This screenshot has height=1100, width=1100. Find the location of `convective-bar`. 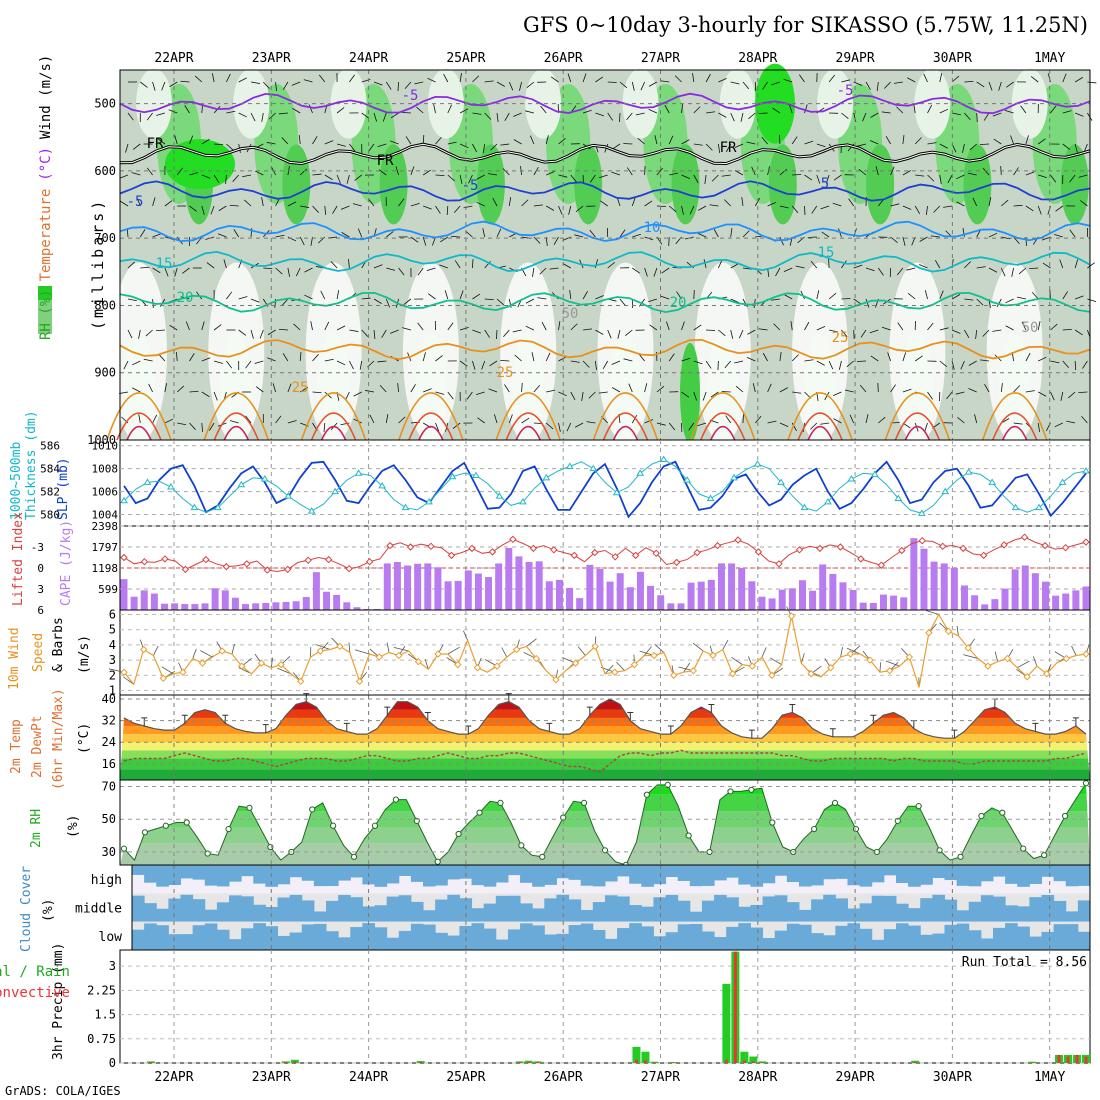

convective-bar is located at coordinates (726, 1061).